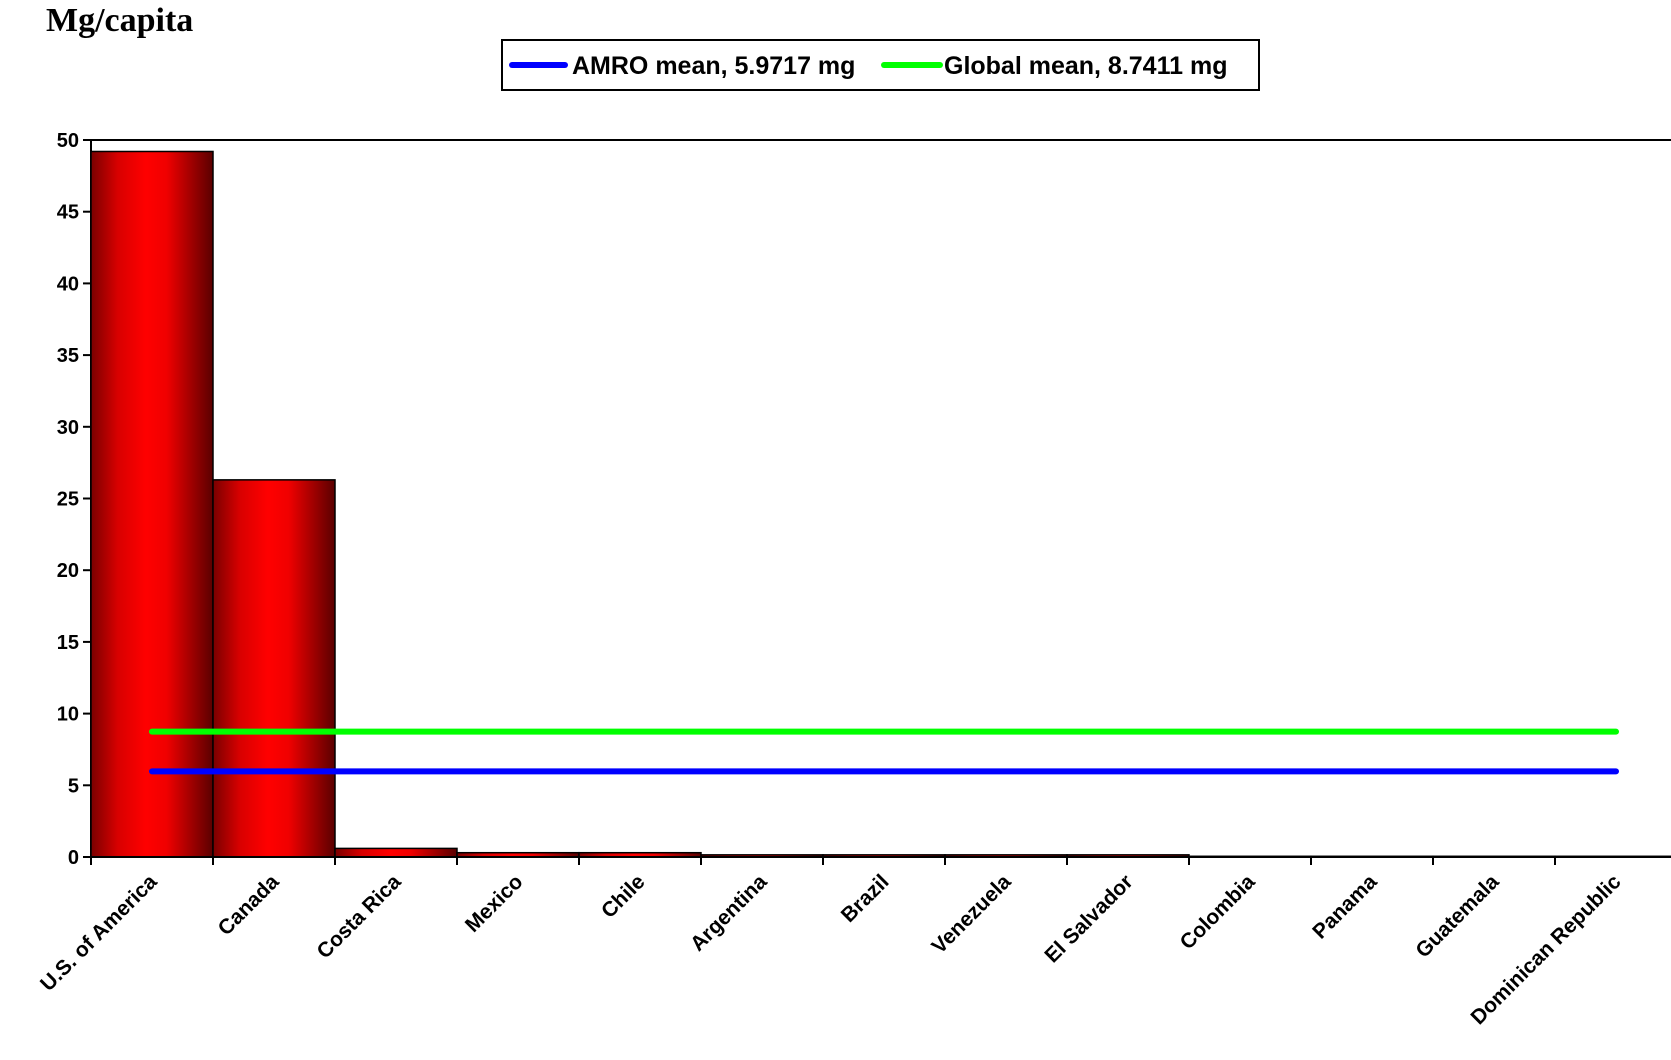  I want to click on legend-box, so click(880, 65).